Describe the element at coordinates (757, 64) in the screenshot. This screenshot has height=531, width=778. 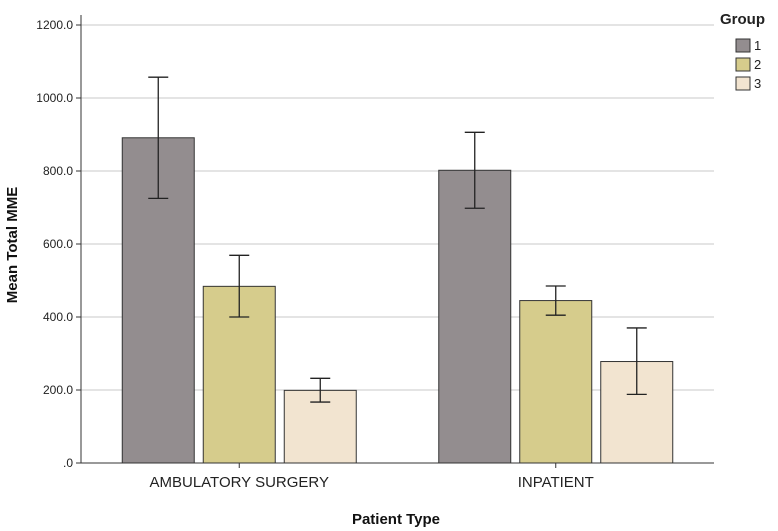
I see `legend-label-2: 2` at that location.